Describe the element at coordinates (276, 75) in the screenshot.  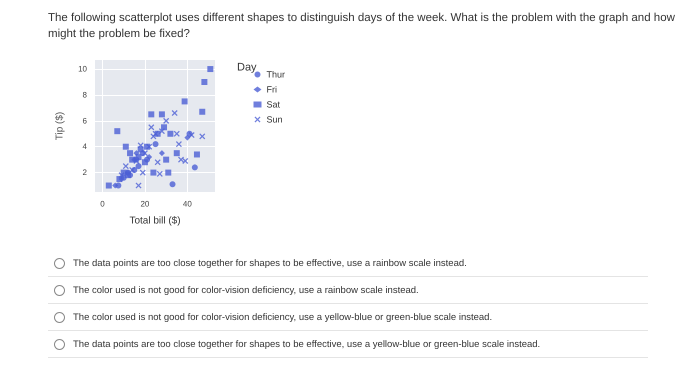
I see `legend-label: Thur` at that location.